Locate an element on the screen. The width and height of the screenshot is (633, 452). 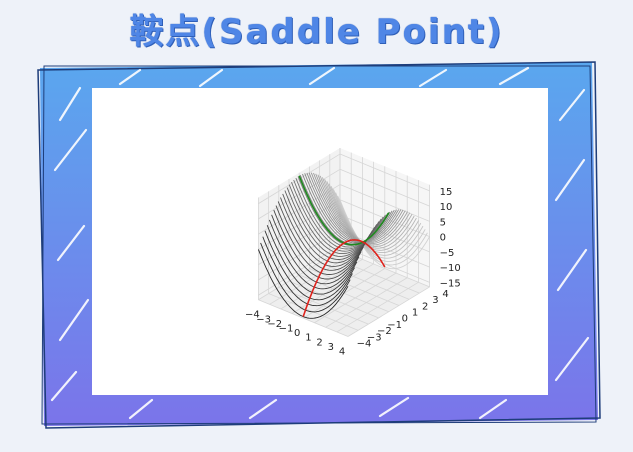
z-tick-label: 0 is located at coordinates (443, 238).